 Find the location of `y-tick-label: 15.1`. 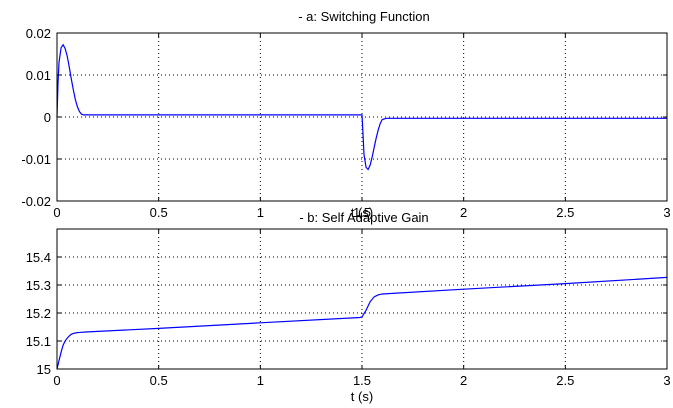

y-tick-label: 15.1 is located at coordinates (38, 341).